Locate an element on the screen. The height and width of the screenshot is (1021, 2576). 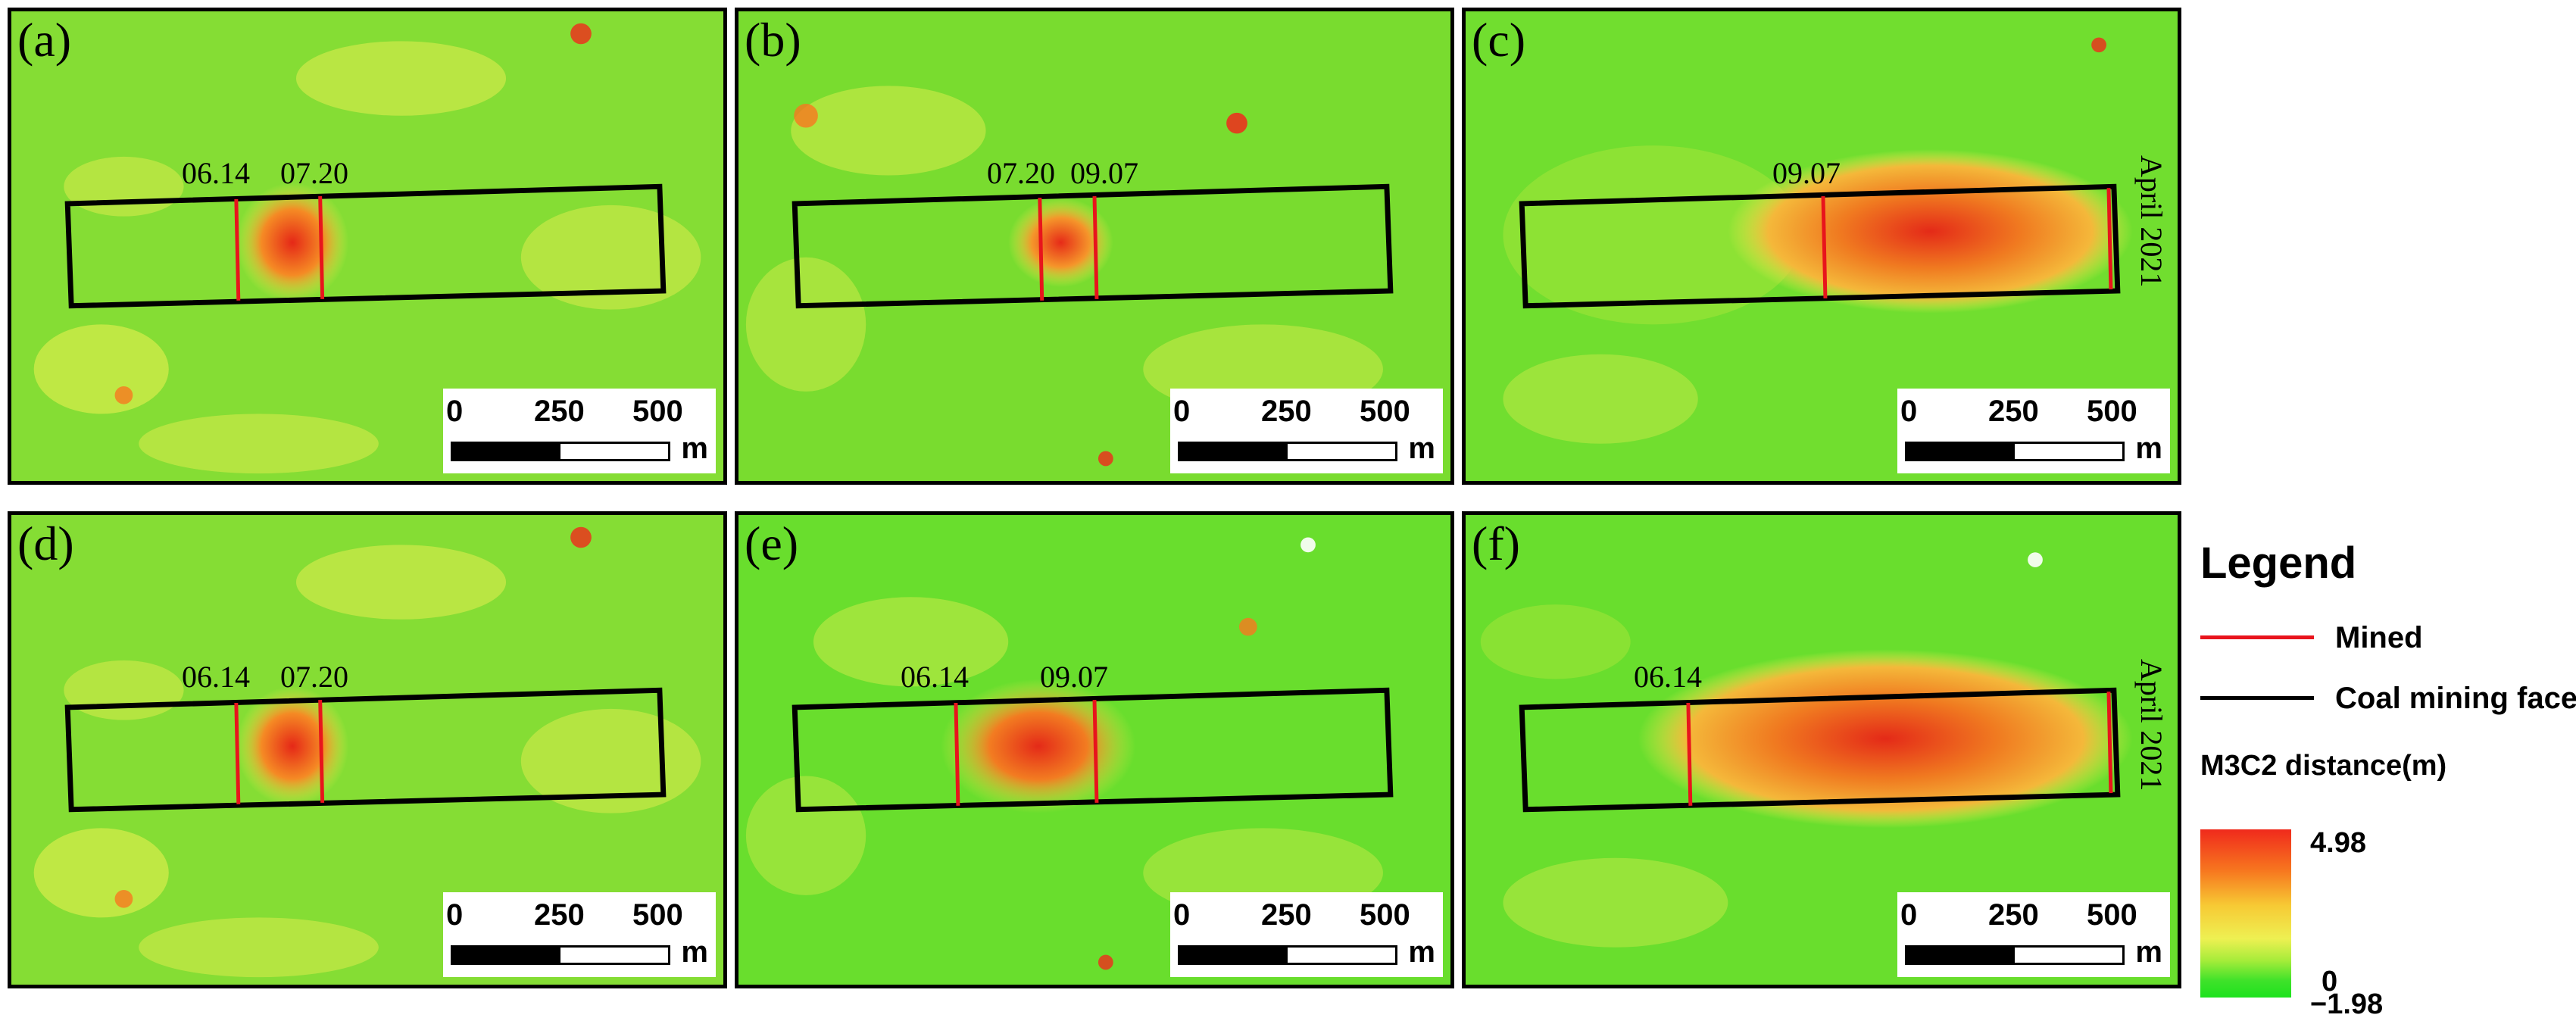
panel-label: (a) is located at coordinates (45, 40).